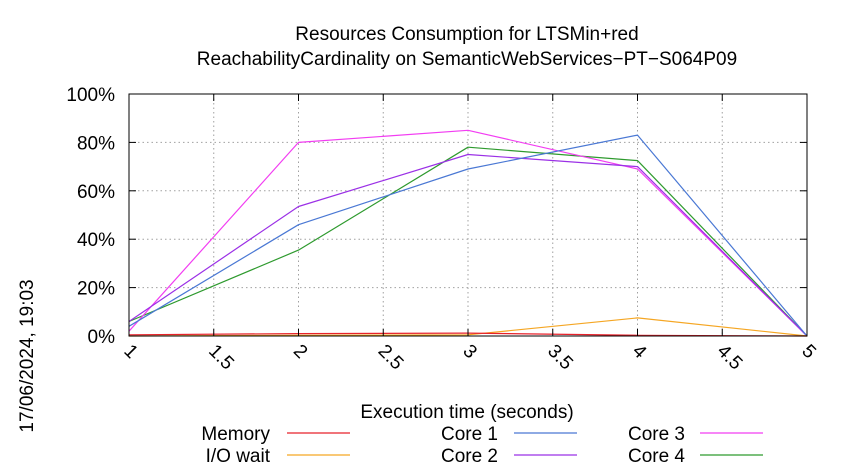 This screenshot has width=850, height=475. I want to click on legend-label: Memory, so click(235, 434).